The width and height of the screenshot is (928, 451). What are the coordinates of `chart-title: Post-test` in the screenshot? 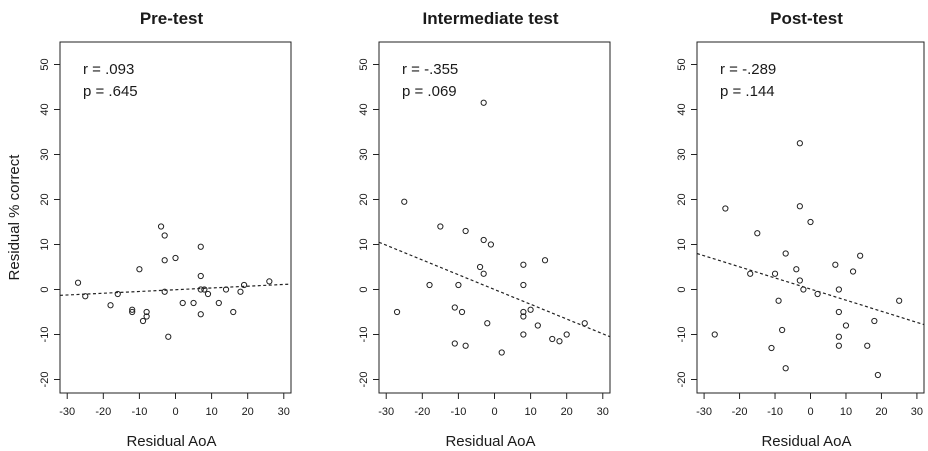 It's located at (806, 18).